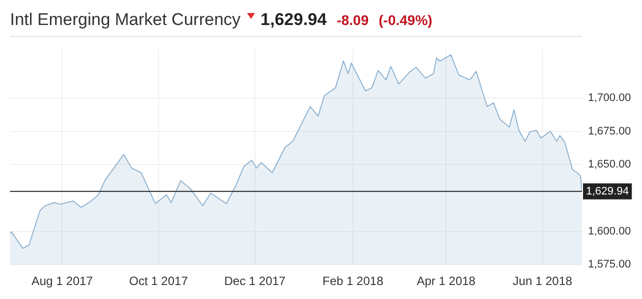  I want to click on text: -8.09, so click(352, 20).